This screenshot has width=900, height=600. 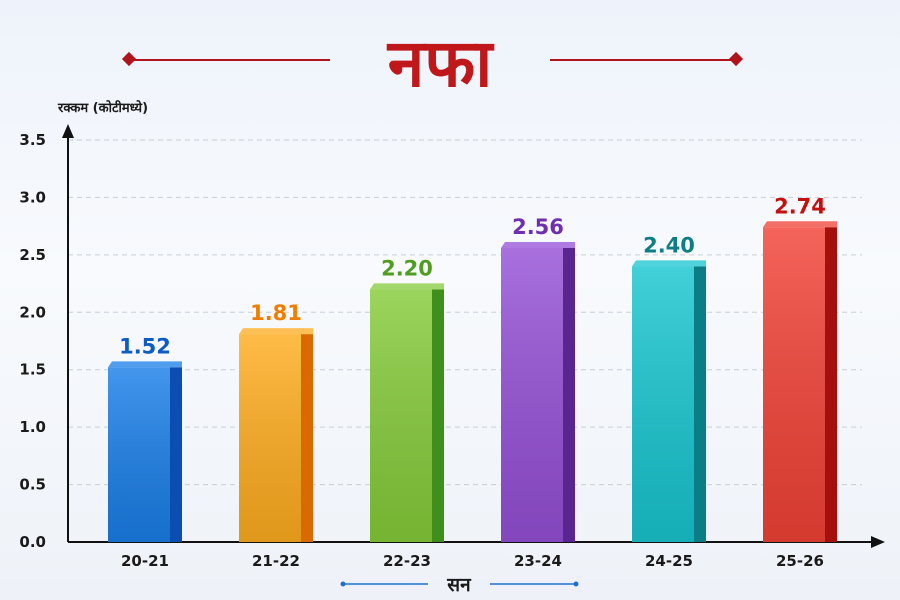 What do you see at coordinates (669, 561) in the screenshot?
I see `x-tick-label: 24-25` at bounding box center [669, 561].